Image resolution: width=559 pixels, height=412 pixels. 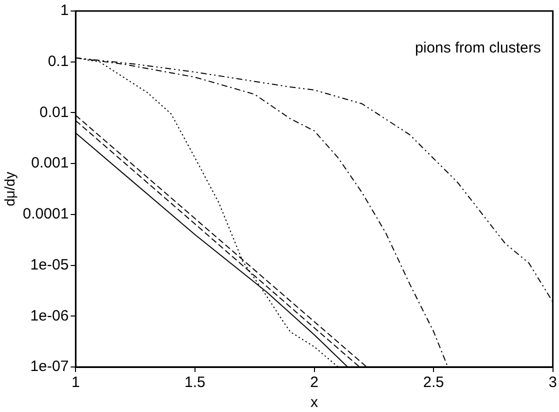 I want to click on y-tick-label: 0.1, so click(x=58, y=61).